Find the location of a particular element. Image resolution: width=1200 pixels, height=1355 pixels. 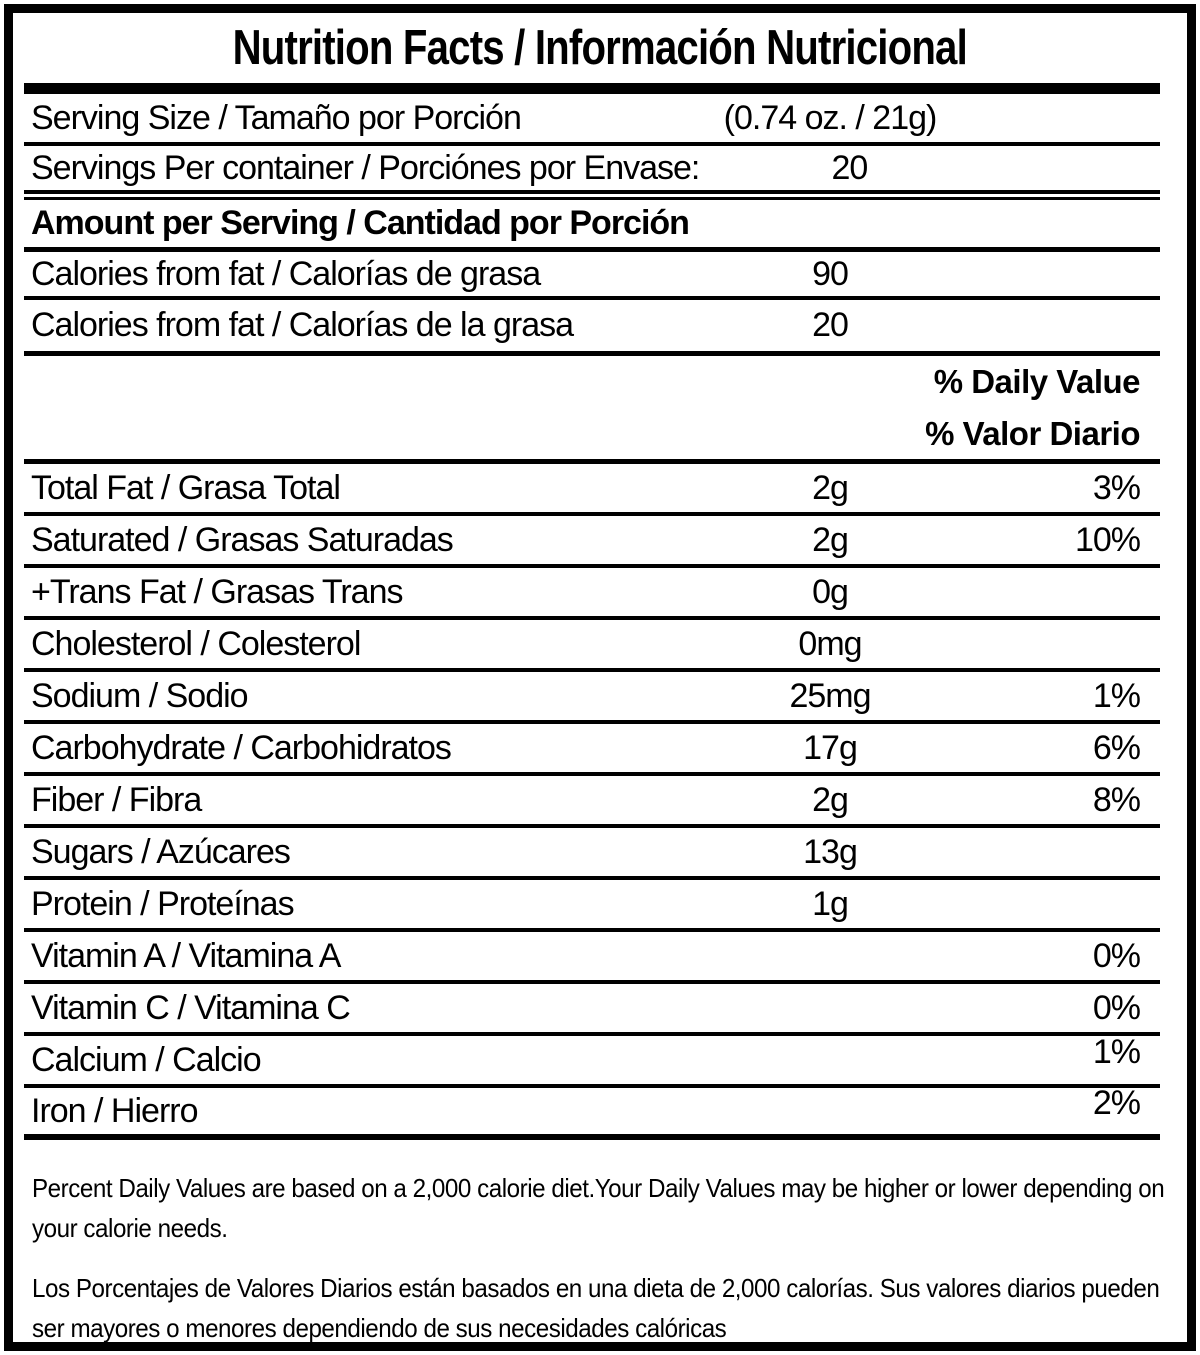

row-carbohydrate: Carbohydrate / Carbohidratos 17g 6% is located at coordinates (592, 750).